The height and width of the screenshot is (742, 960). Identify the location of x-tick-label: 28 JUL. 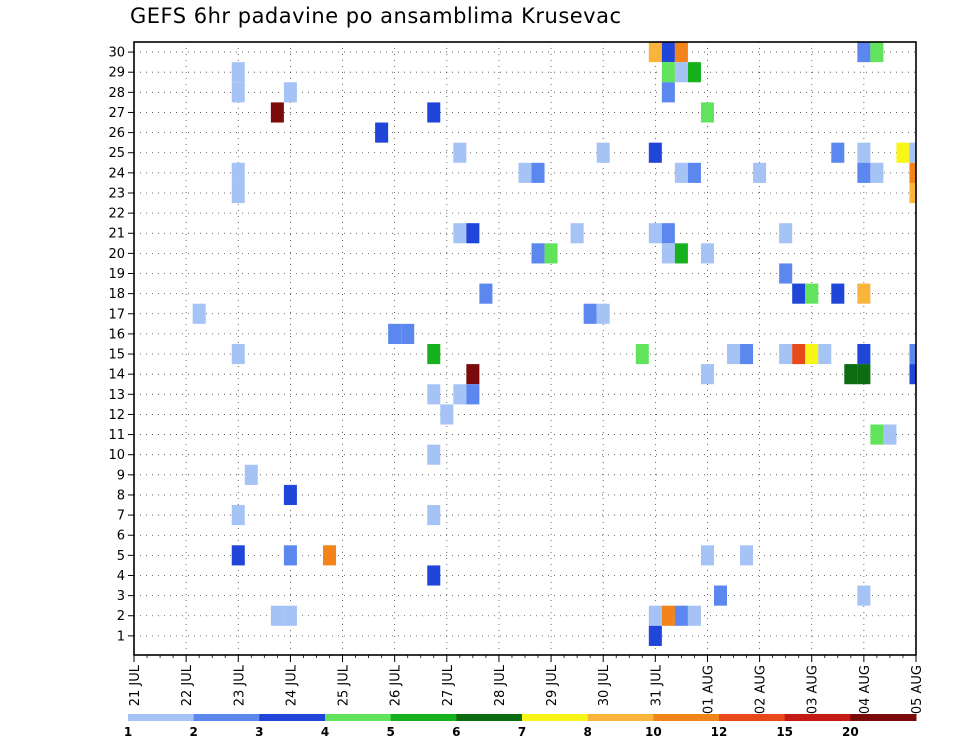
(500, 685).